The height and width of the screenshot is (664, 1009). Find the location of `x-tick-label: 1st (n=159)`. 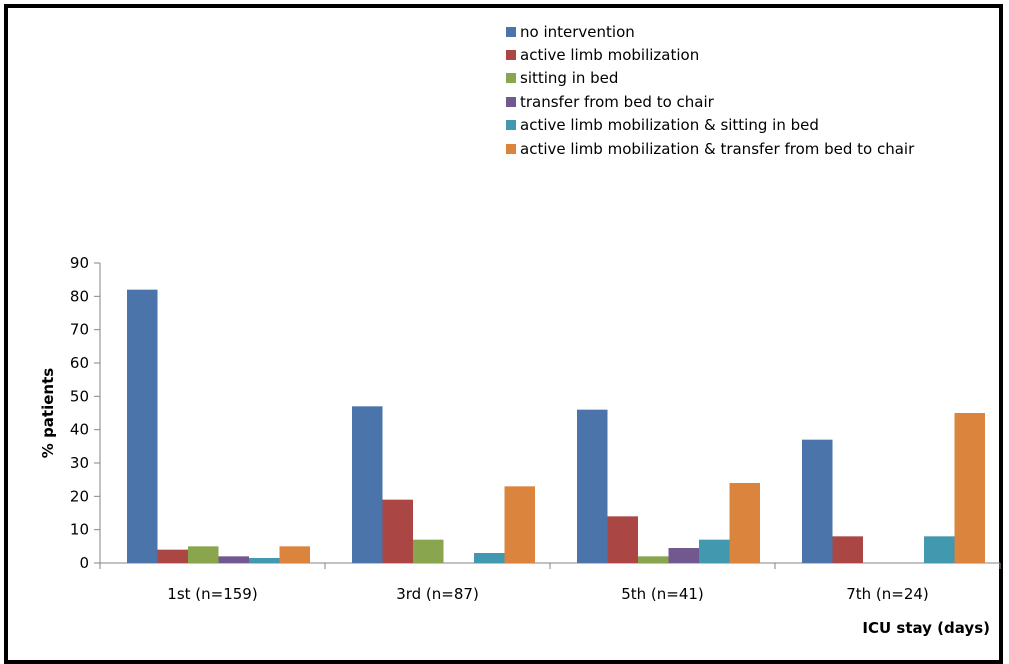

x-tick-label: 1st (n=159) is located at coordinates (212, 594).